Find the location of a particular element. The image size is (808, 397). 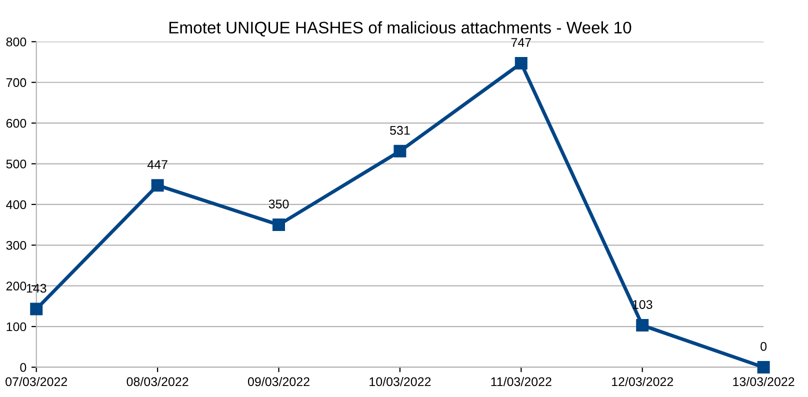

chart-title: Emotet UNIQUE HASHES of malicious attachments - Week 10 is located at coordinates (400, 28).